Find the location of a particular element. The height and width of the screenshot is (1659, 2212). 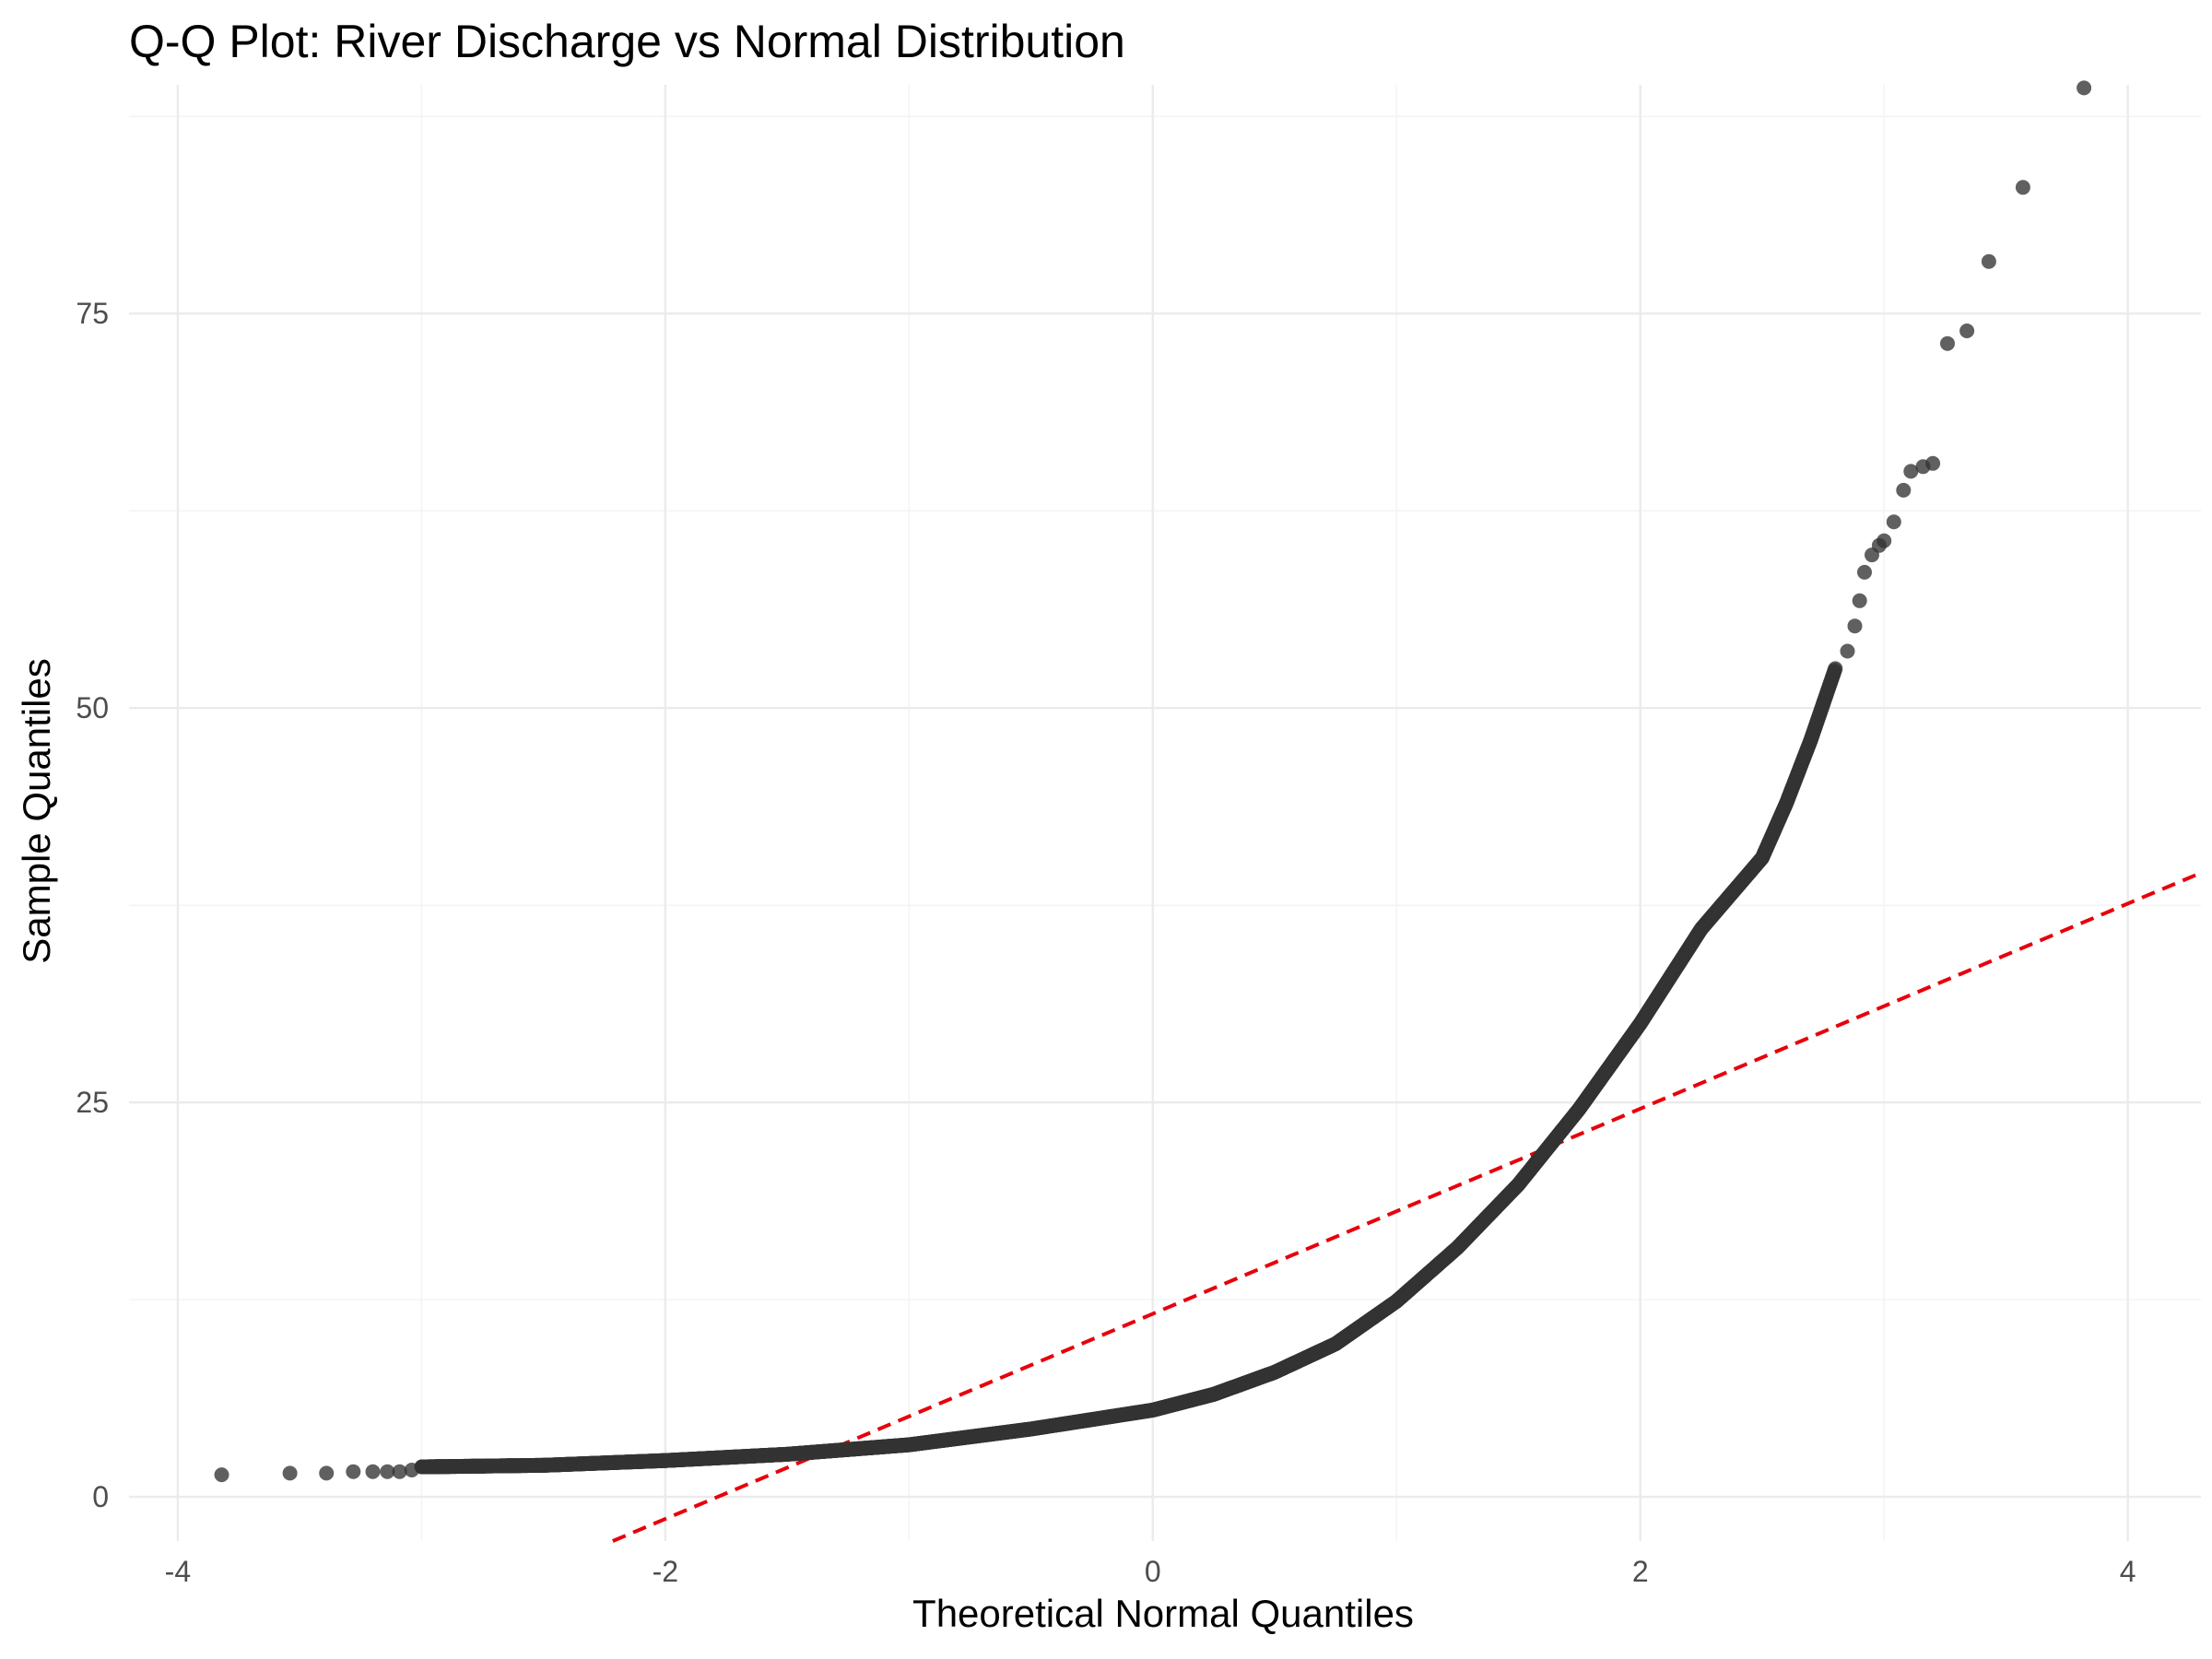

x-axis-title: Theoretical Normal Quantiles is located at coordinates (1163, 1613).